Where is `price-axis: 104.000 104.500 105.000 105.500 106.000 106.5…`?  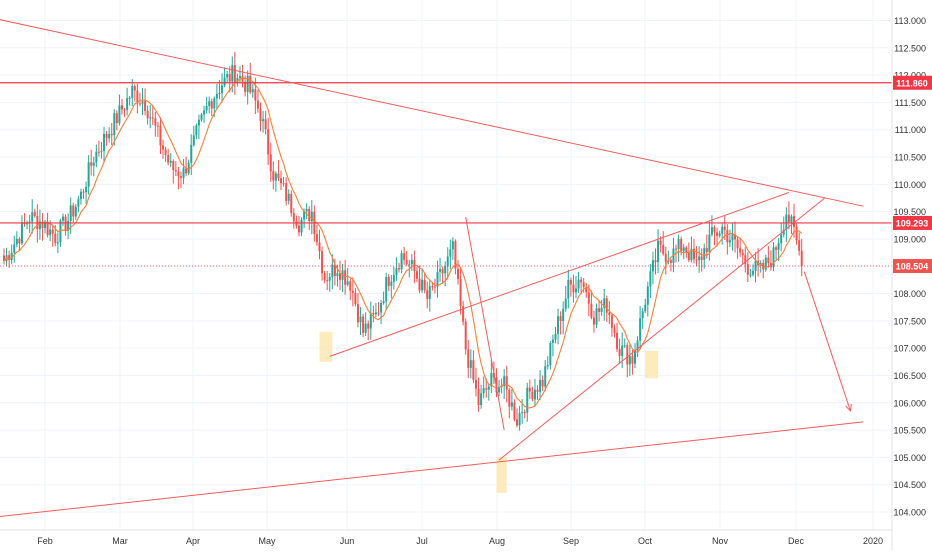
price-axis: 104.000 104.500 105.000 105.500 106.000 106.5… is located at coordinates (909, 267).